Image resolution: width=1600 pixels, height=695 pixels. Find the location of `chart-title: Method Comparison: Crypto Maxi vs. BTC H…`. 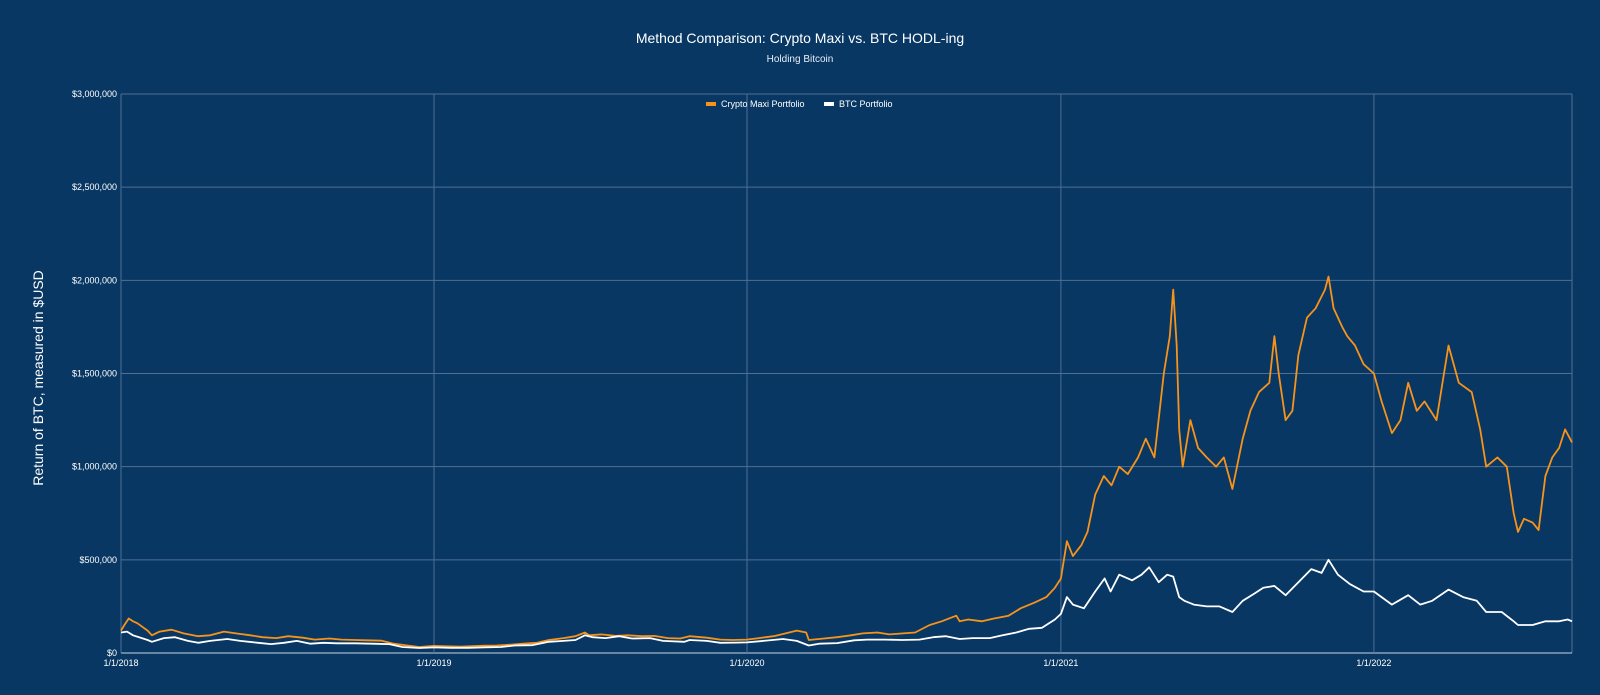

chart-title: Method Comparison: Crypto Maxi vs. BTC H… is located at coordinates (800, 38).